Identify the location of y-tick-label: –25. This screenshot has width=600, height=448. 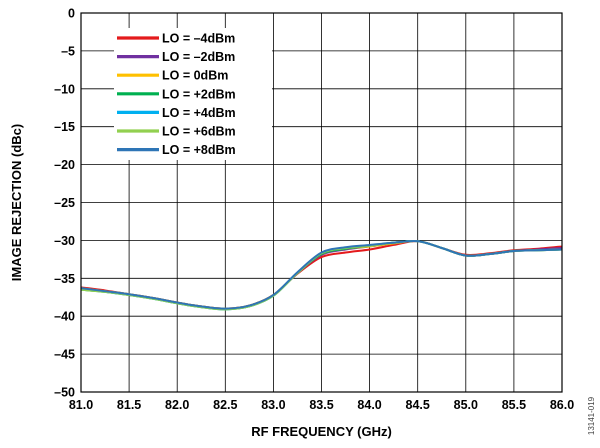
(64, 203).